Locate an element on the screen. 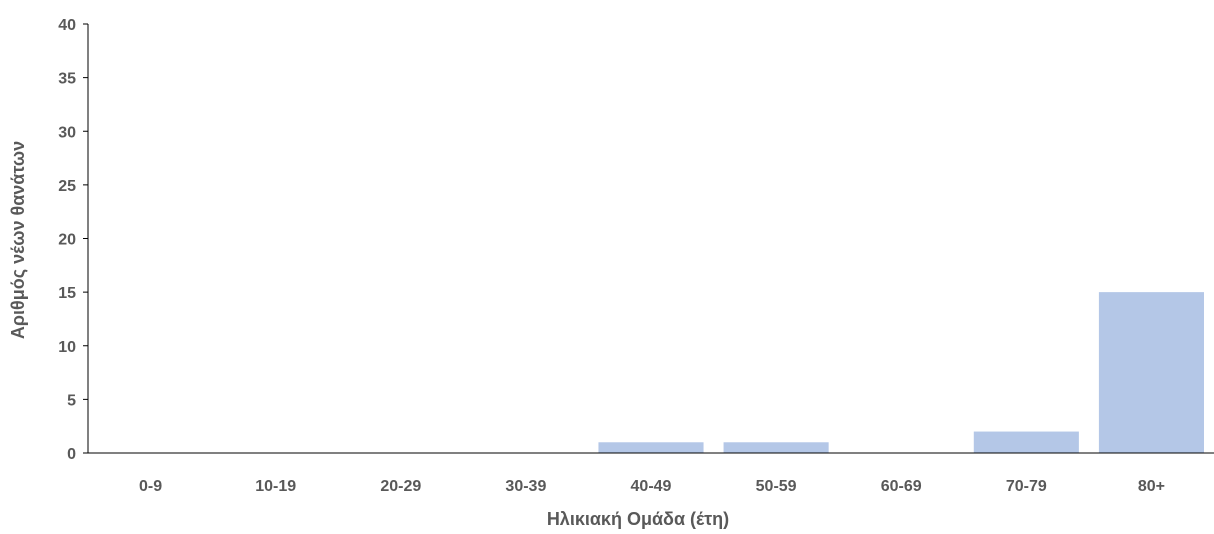 This screenshot has width=1214, height=534. y-tick-label: 35 is located at coordinates (67, 79).